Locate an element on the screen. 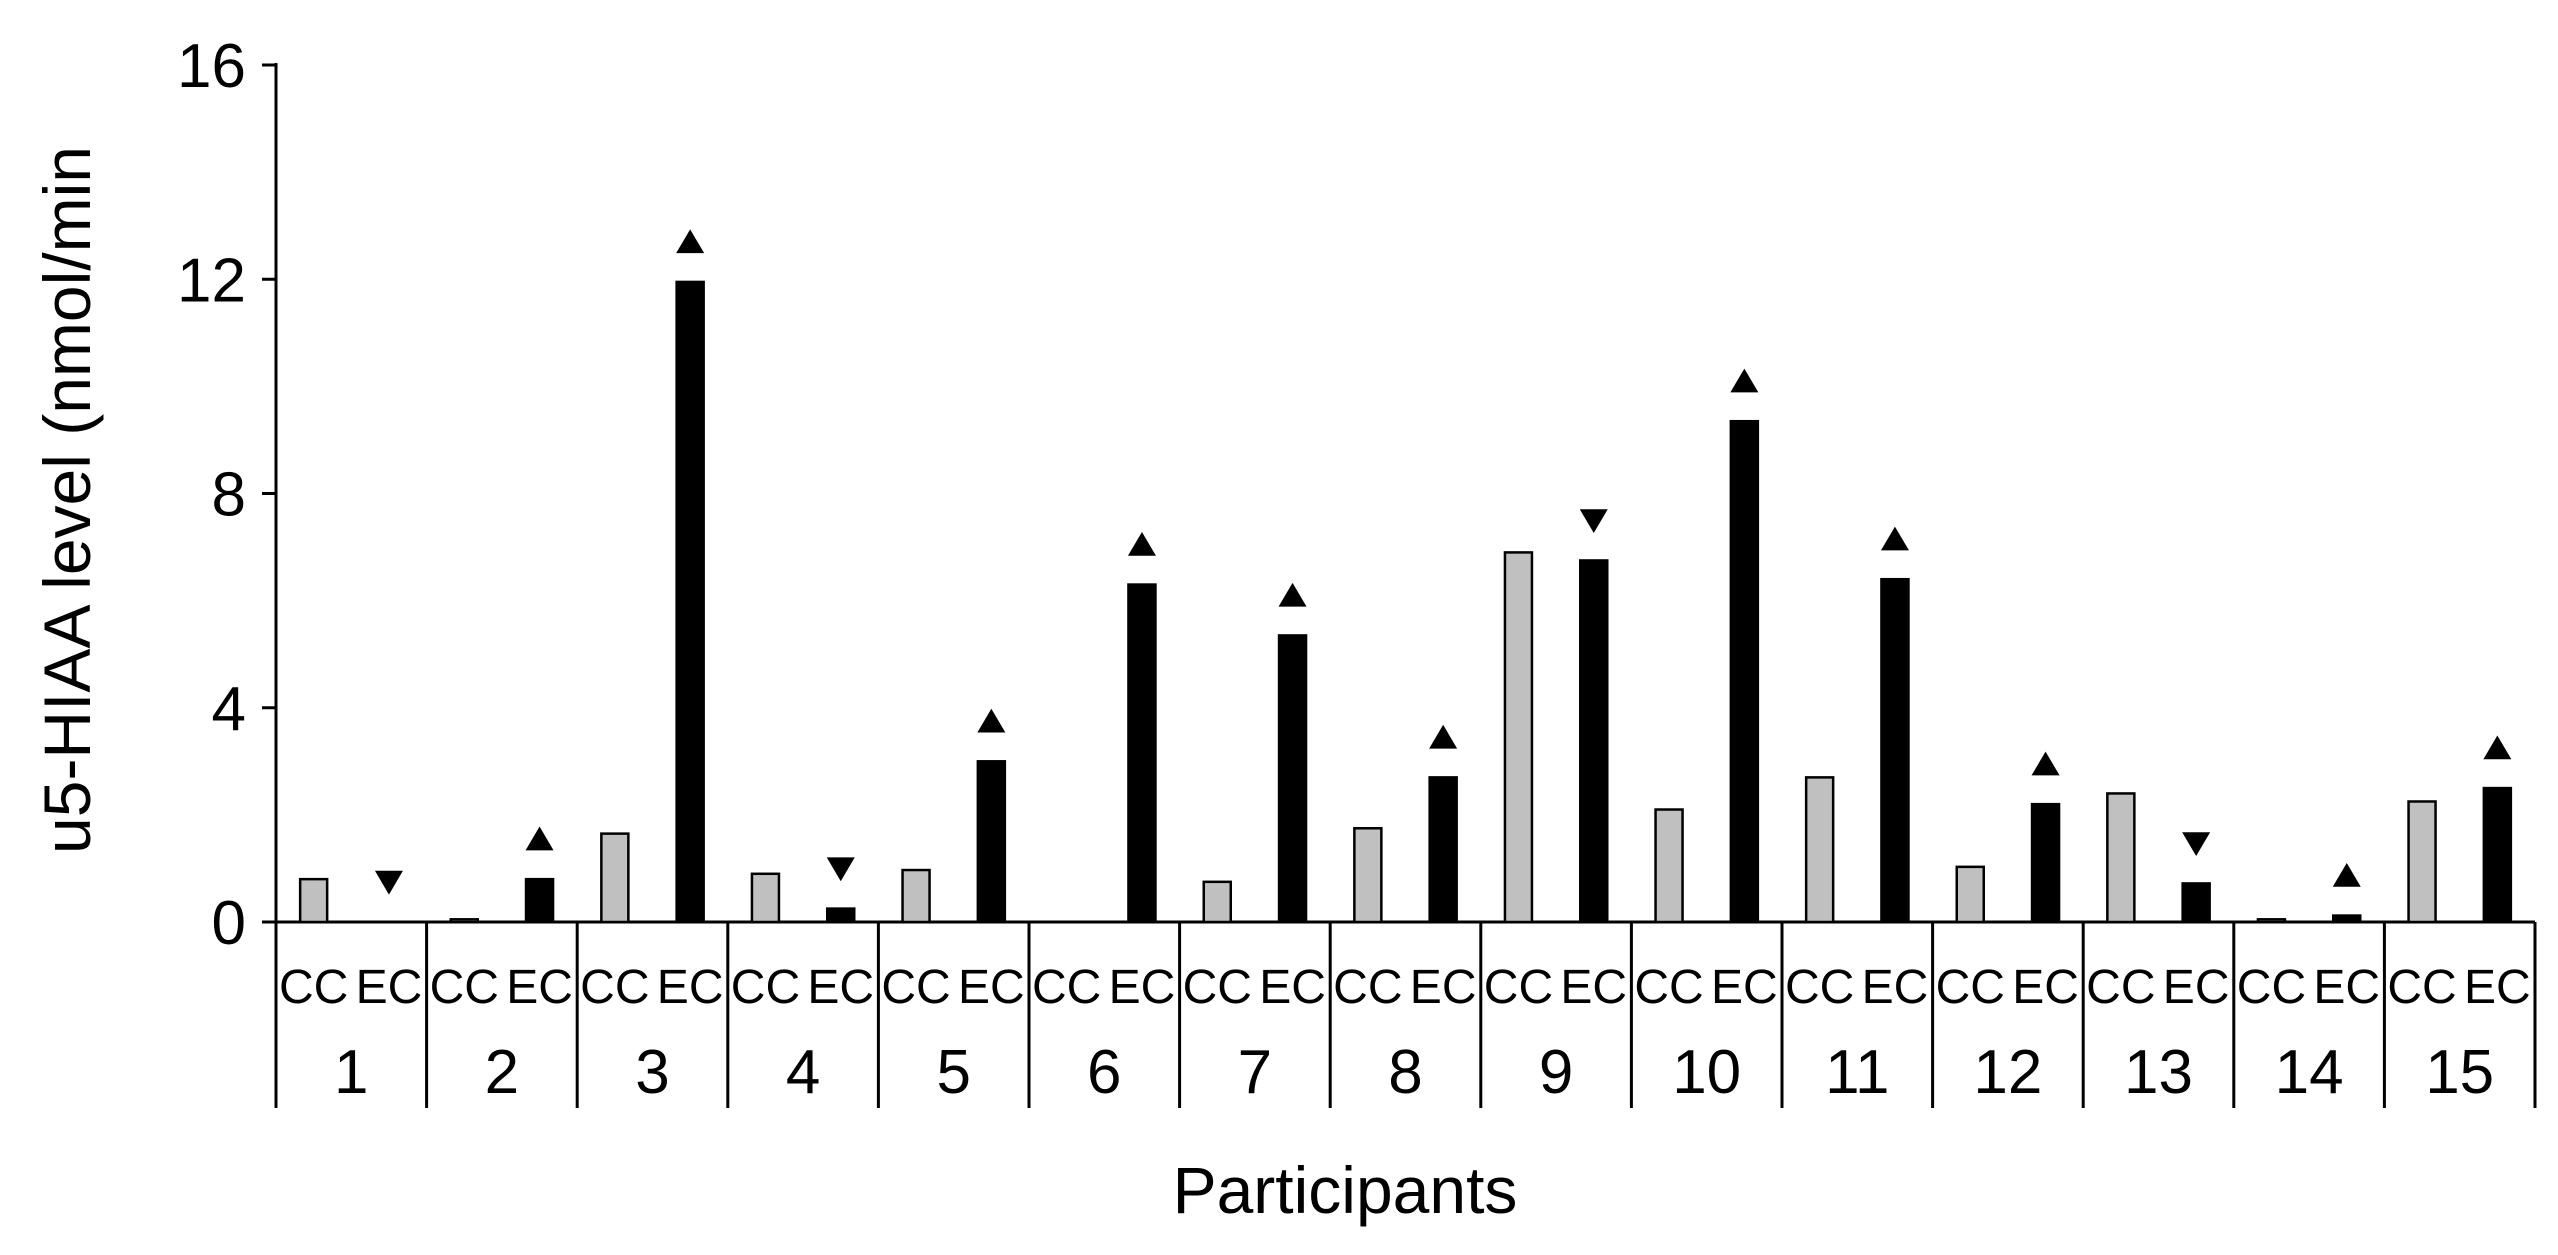 This screenshot has height=1255, width=2558. participant-label: 7 is located at coordinates (1255, 1072).